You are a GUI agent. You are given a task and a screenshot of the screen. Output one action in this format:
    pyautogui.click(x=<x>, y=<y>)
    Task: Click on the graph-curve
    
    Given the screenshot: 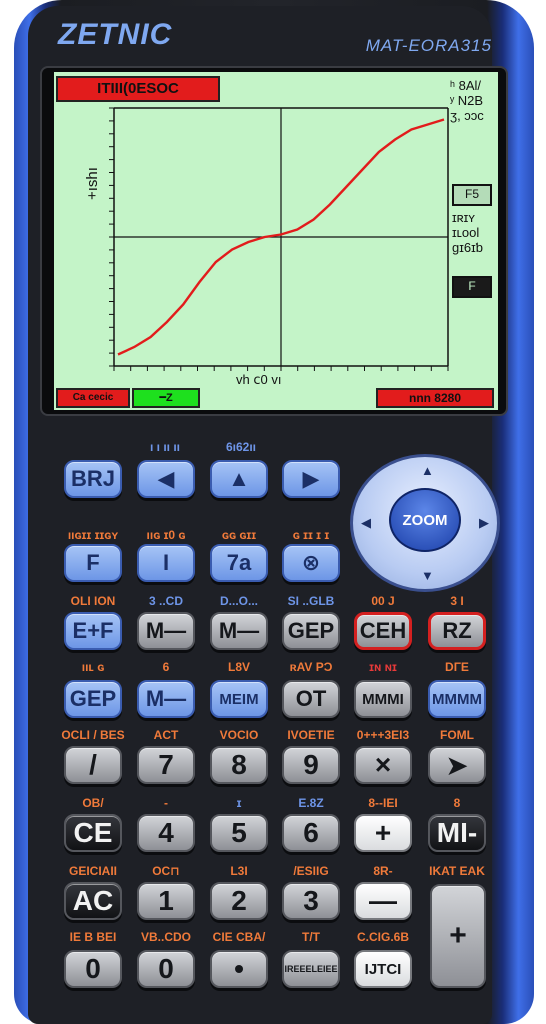 What is the action you would take?
    pyautogui.click(x=281, y=237)
    